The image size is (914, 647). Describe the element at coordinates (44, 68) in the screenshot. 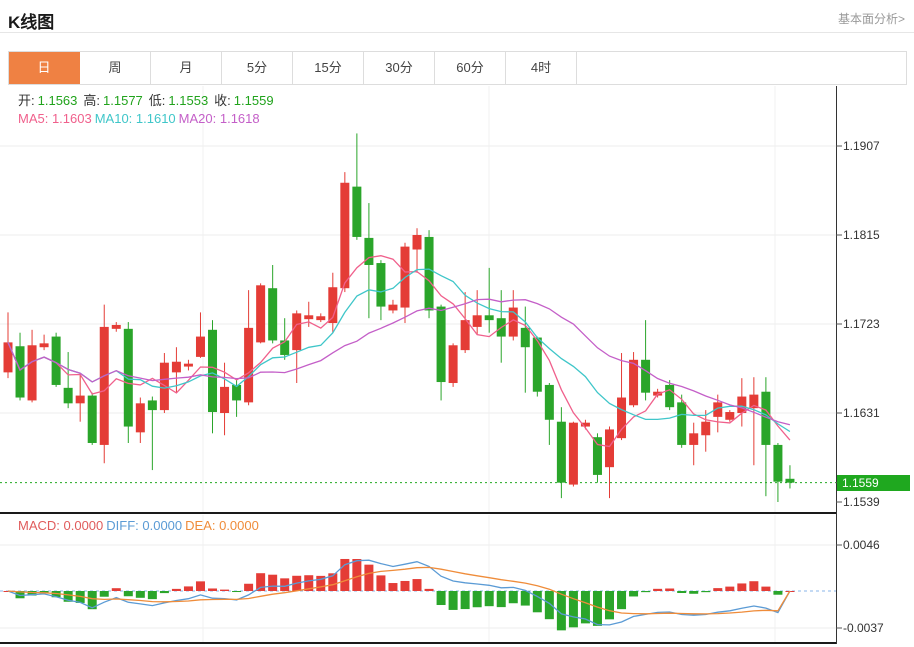

I see `tab-period-0: 日` at that location.